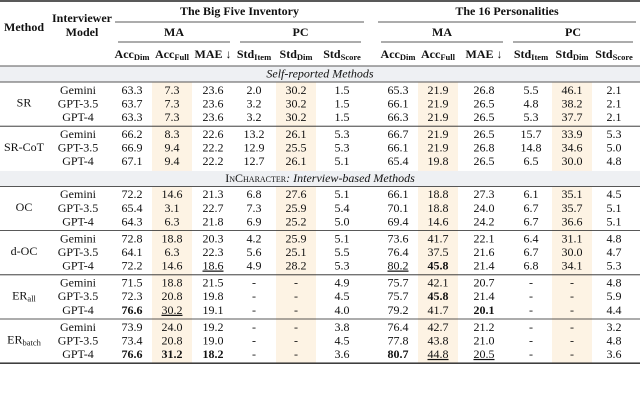 This screenshot has height=417, width=640. I want to click on column-header-main: Acc, so click(165, 54).